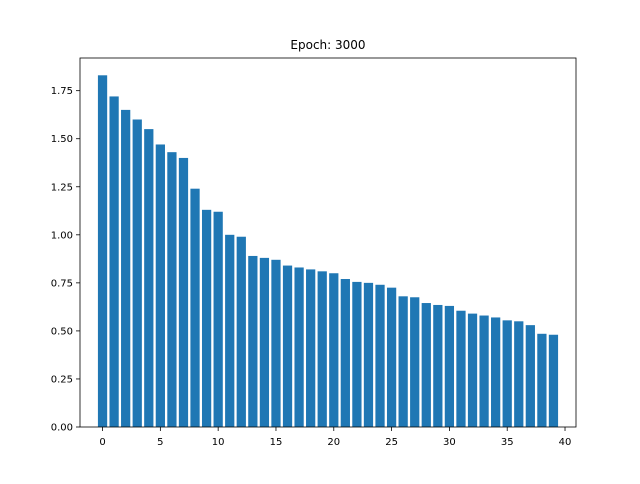 The width and height of the screenshot is (640, 484). I want to click on y-tick-label: 0.25, so click(62, 379).